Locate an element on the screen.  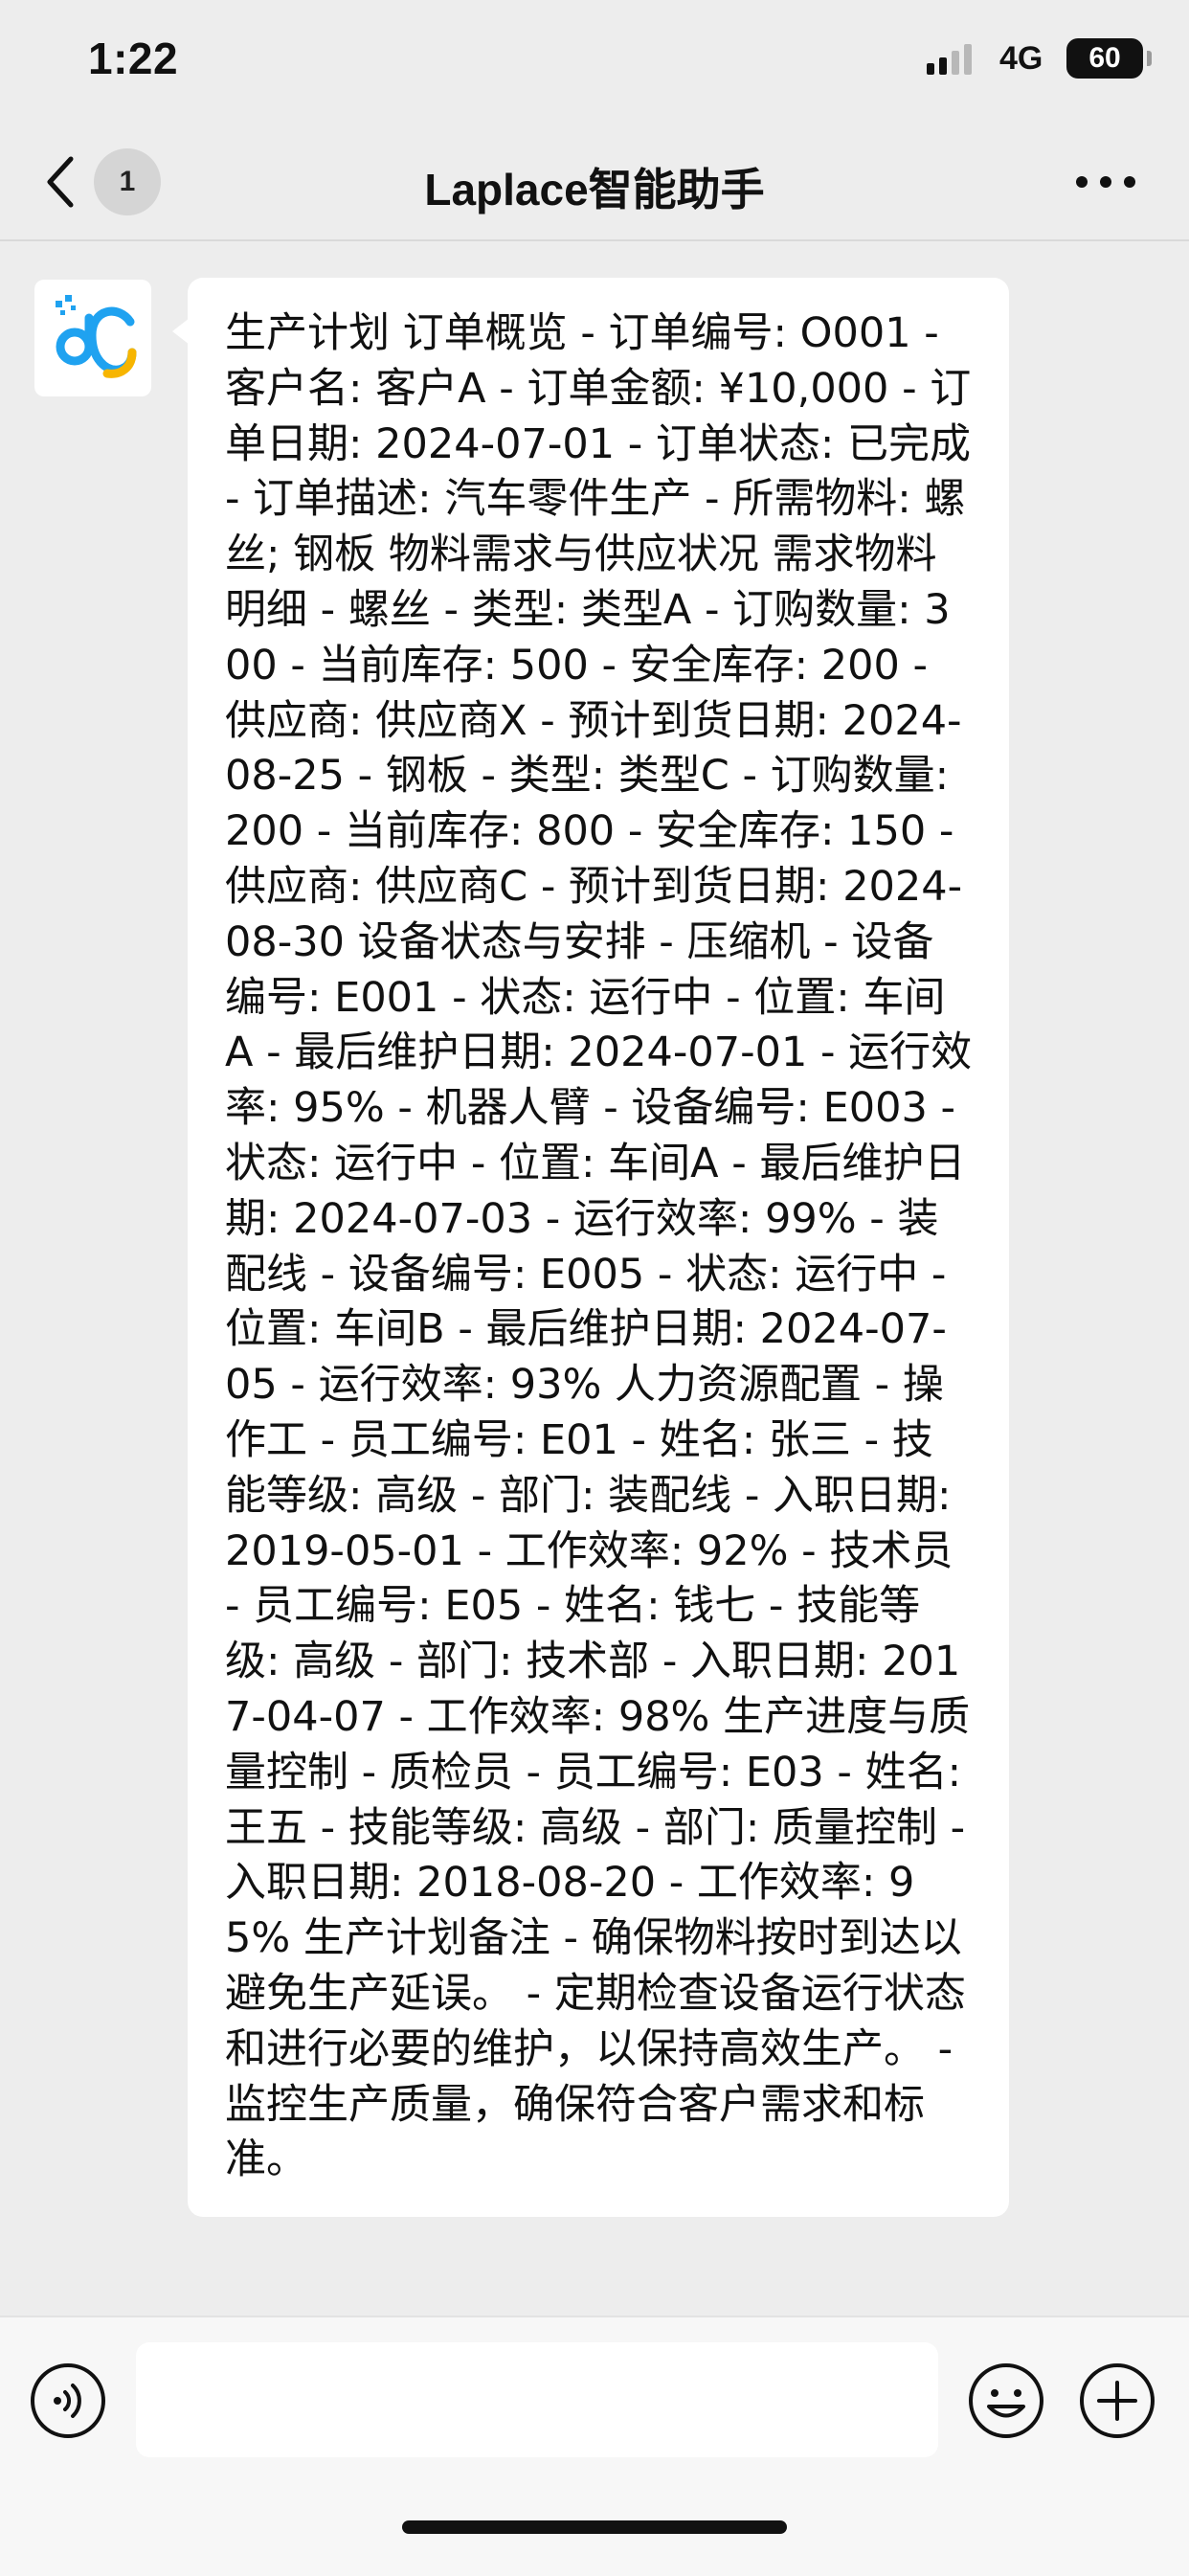
nav-bar: 1 Laplace智能助手 is located at coordinates (594, 182).